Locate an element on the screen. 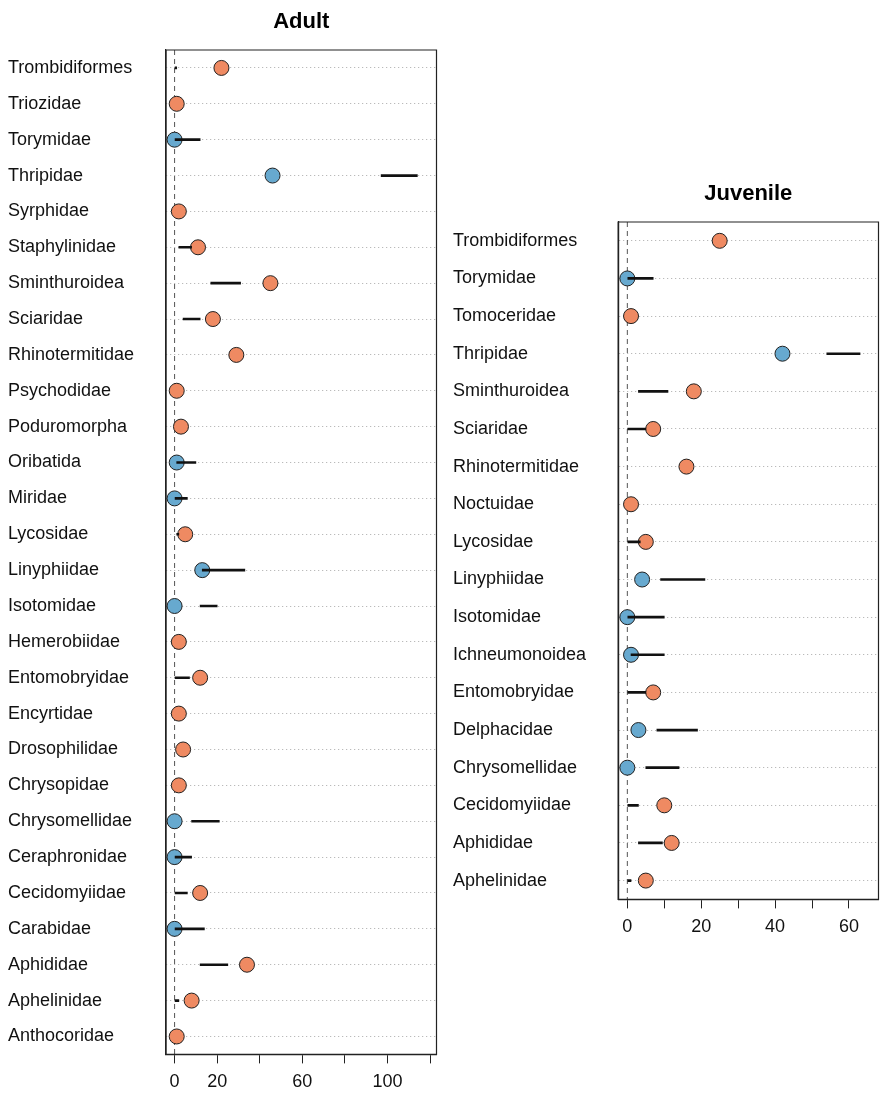 Image resolution: width=887 pixels, height=1107 pixels. y-tick-label: Trombidiformes is located at coordinates (70, 66).